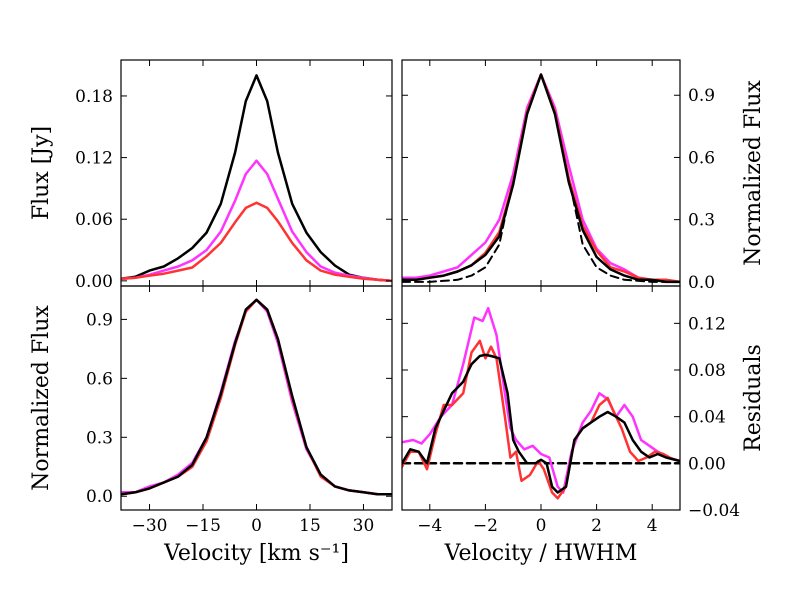 The image size is (800, 600). I want to click on x-tick-label: 30, so click(364, 526).